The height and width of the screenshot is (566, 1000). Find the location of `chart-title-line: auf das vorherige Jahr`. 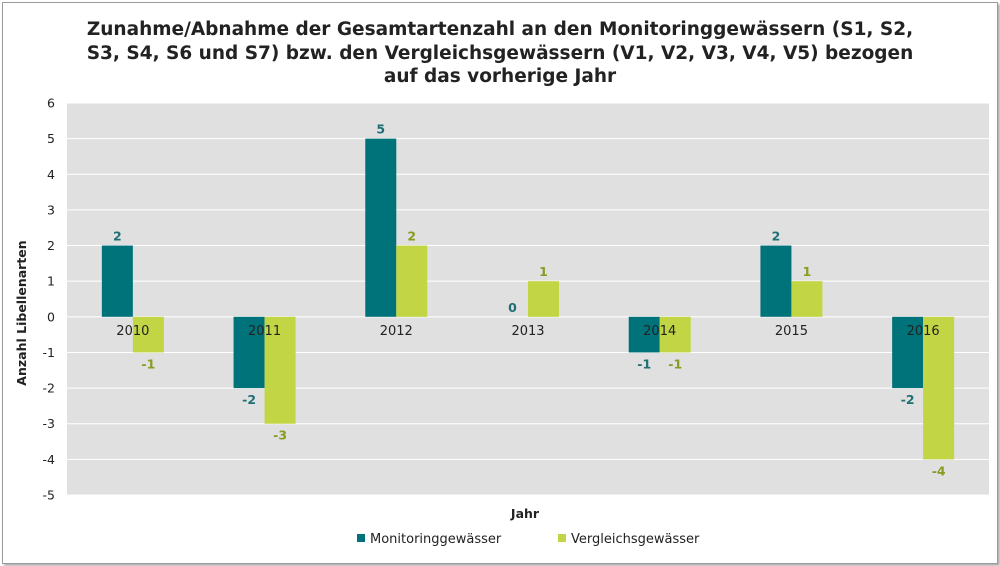

chart-title-line: auf das vorherige Jahr is located at coordinates (500, 76).